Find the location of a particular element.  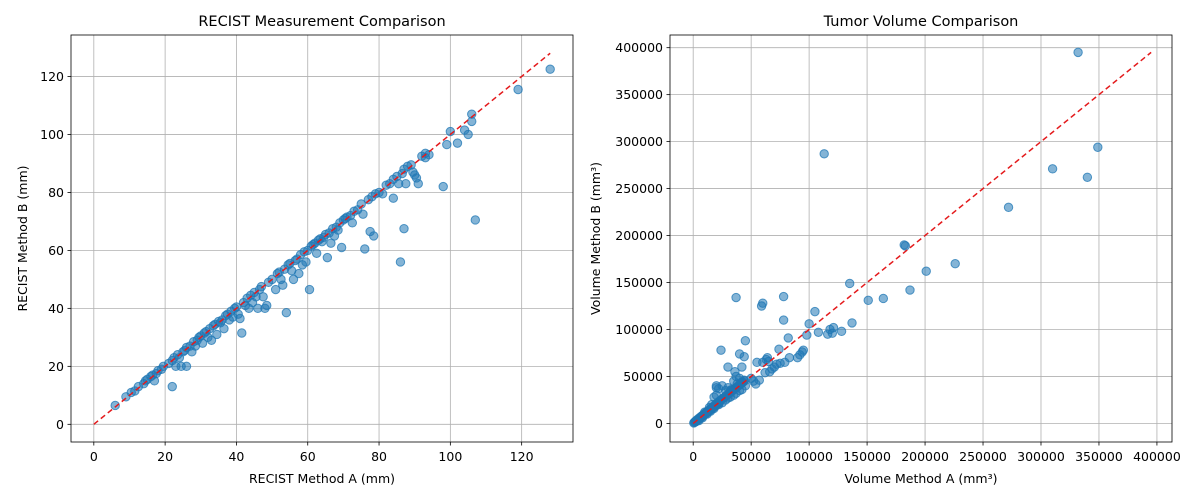

y-tick-label: 200000 is located at coordinates (639, 235).